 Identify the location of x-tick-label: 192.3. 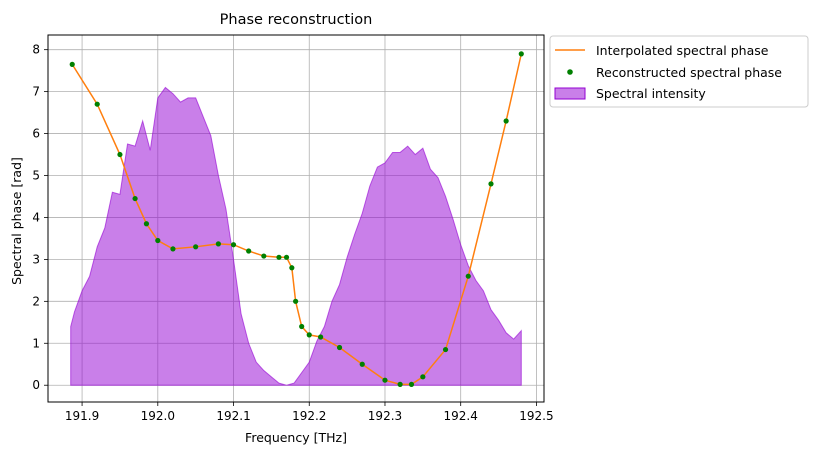
(385, 416).